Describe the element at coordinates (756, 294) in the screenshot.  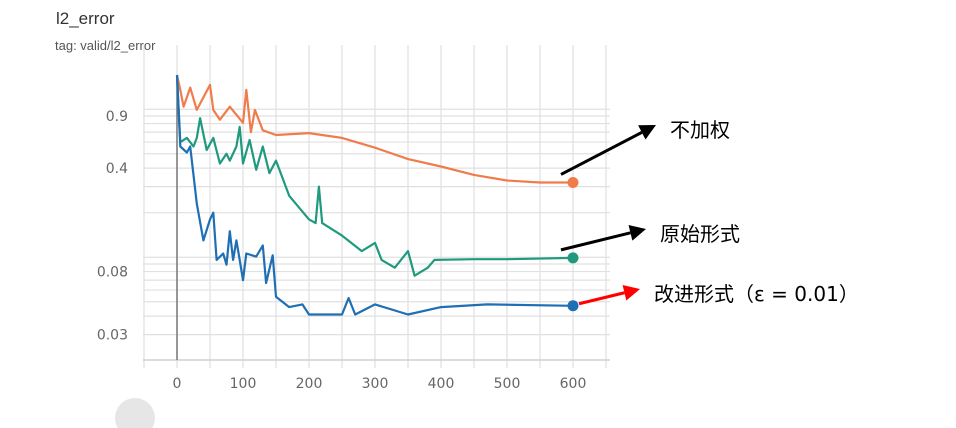
I see `series-label: 改进形式（ε = 0.01）` at that location.